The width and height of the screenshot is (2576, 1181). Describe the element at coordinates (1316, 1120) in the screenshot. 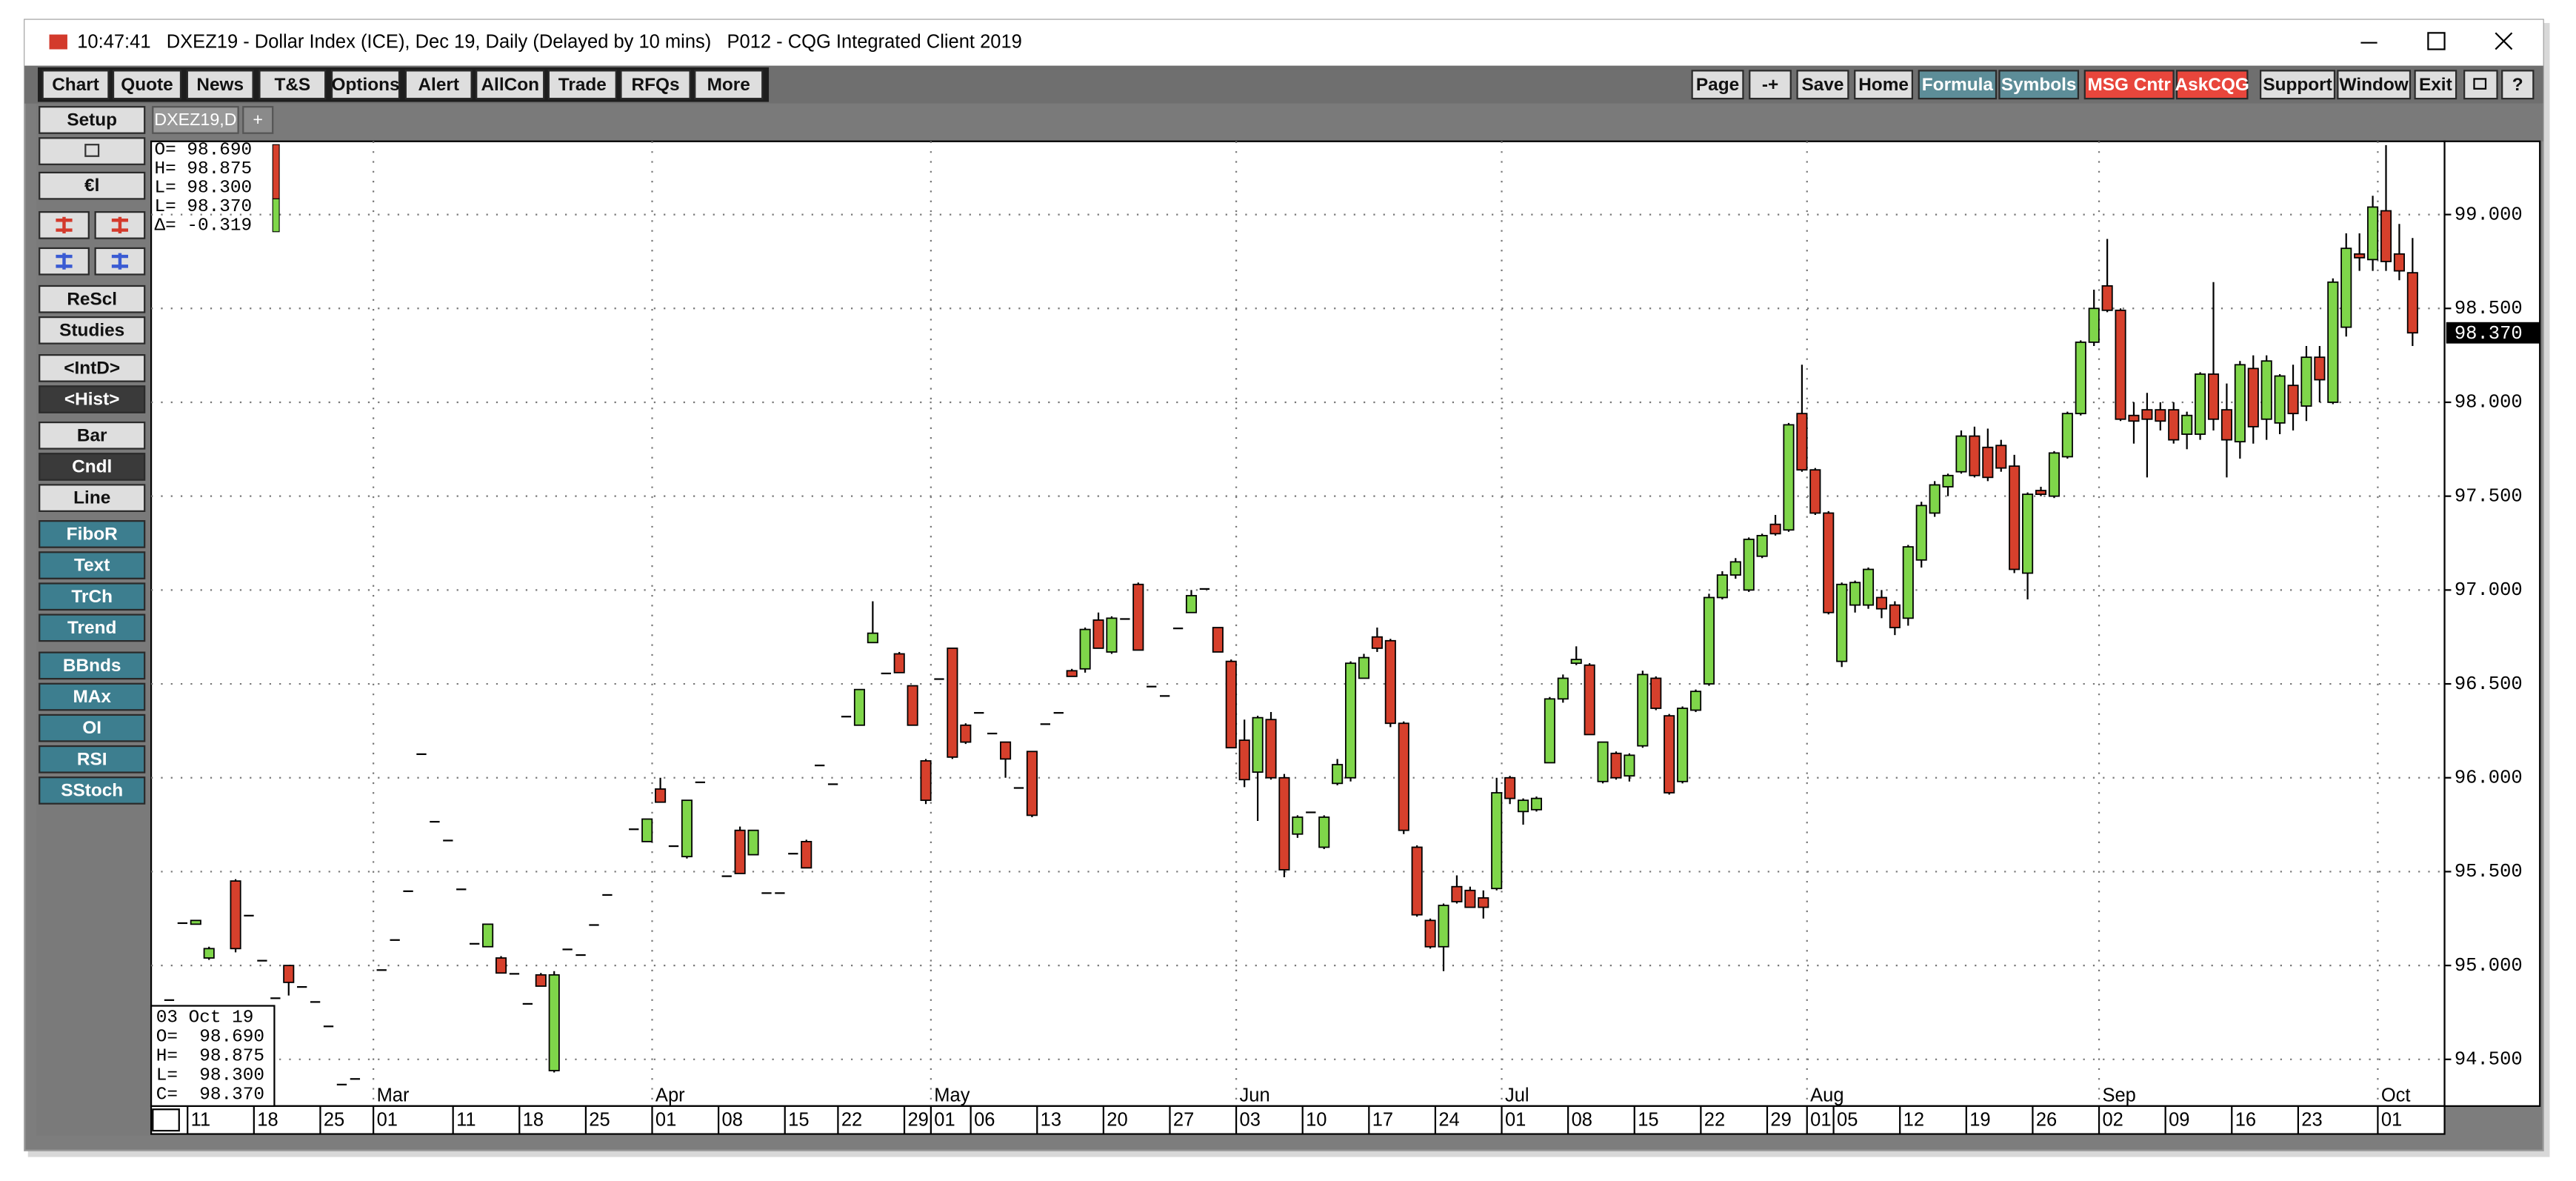

I see `x-tick-label: 10` at that location.